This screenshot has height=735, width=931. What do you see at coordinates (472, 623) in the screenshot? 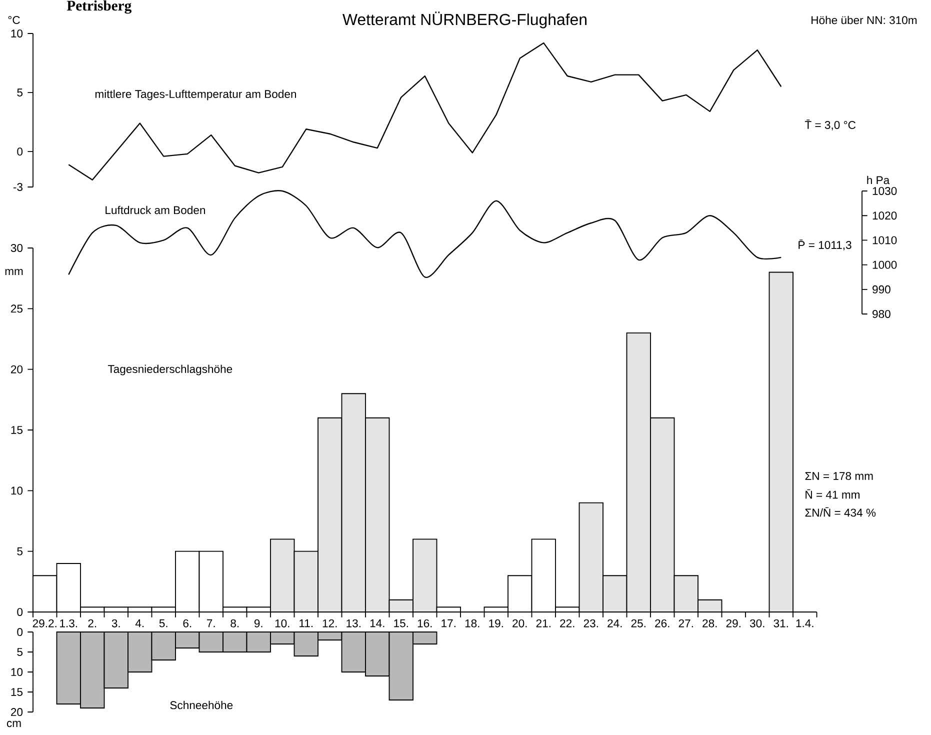
I see `x-tick-label: 18.` at bounding box center [472, 623].